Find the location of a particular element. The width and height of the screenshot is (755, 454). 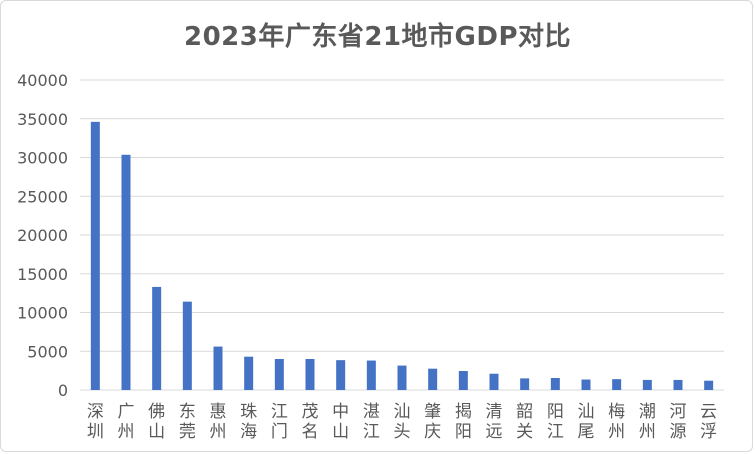

y-tick-label: 10000 is located at coordinates (42, 313).